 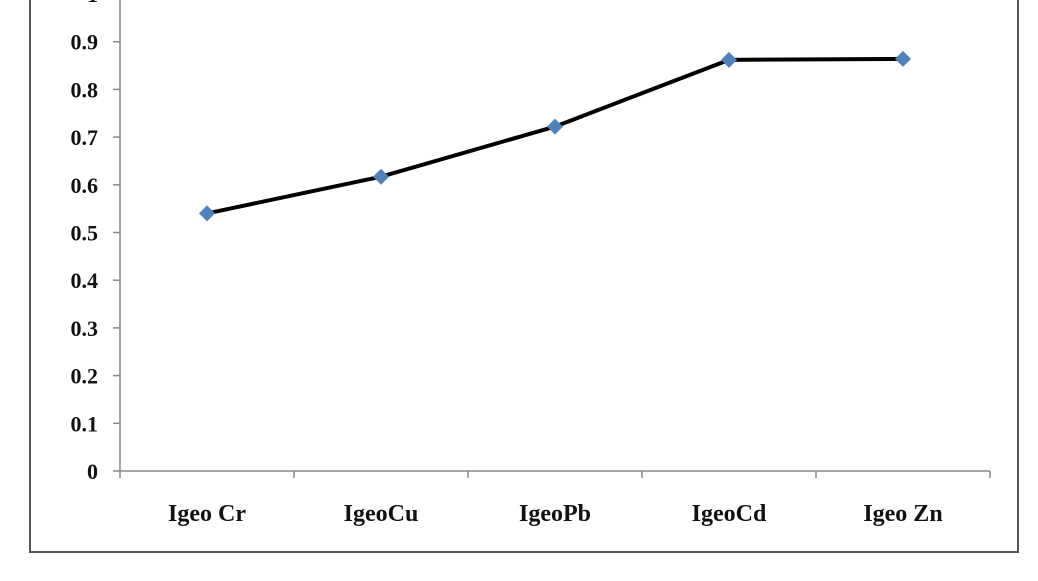 I want to click on x-axis-ticks: Igeo Cr IgeoCu IgeoPb IgeoCd Igeo Zn, so click(x=555, y=499).